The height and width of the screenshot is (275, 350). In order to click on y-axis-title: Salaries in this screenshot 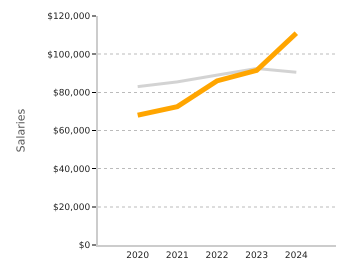, I will do `click(21, 130)`.